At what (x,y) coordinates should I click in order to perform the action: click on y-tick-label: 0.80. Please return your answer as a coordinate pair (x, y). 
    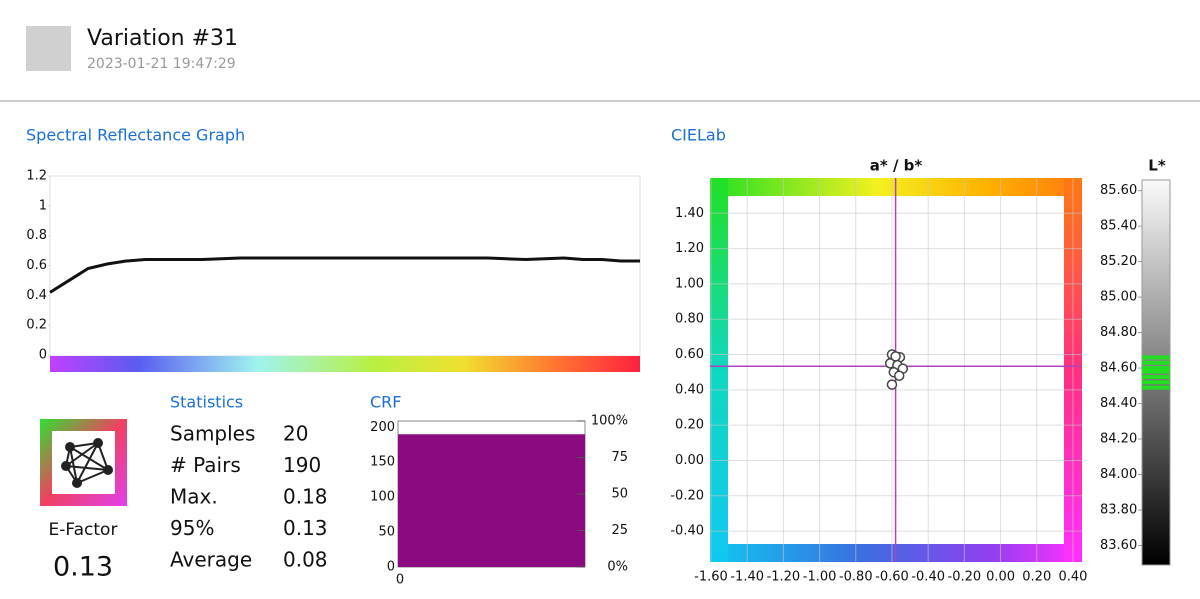
    Looking at the image, I should click on (689, 319).